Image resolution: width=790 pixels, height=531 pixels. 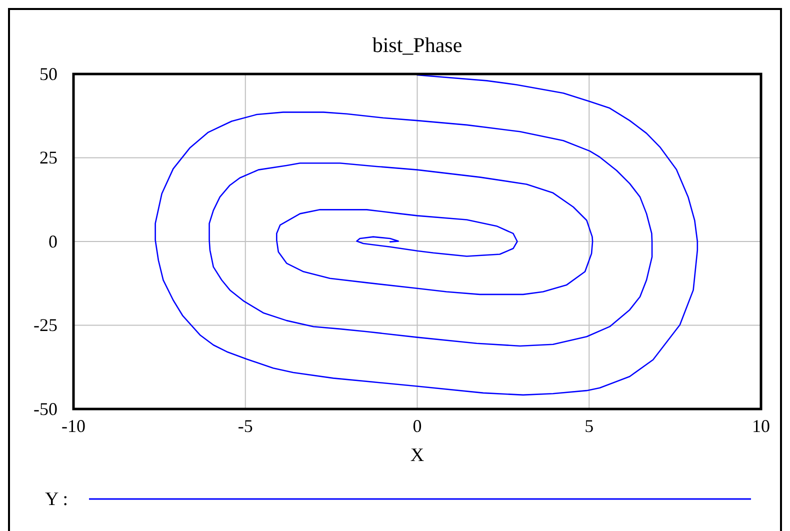 What do you see at coordinates (46, 325) in the screenshot?
I see `y-tick-label: -25` at bounding box center [46, 325].